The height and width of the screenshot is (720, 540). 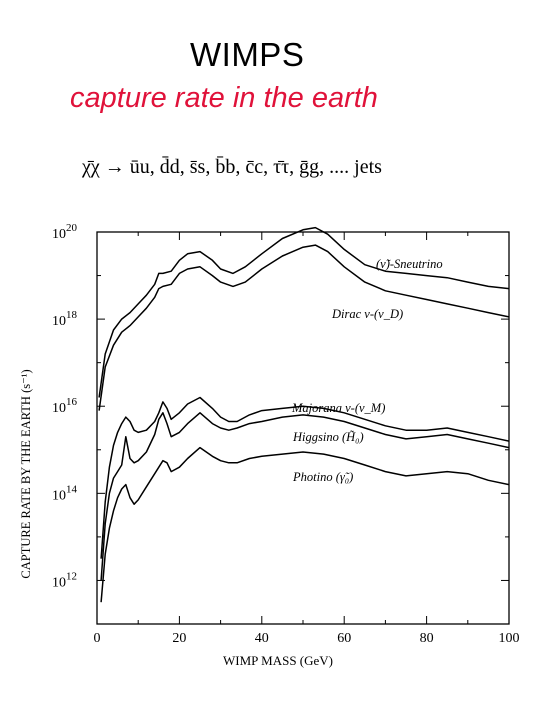 I want to click on annotation-sneutrino: (ν̃)-Sneutrino, so click(x=409, y=264).